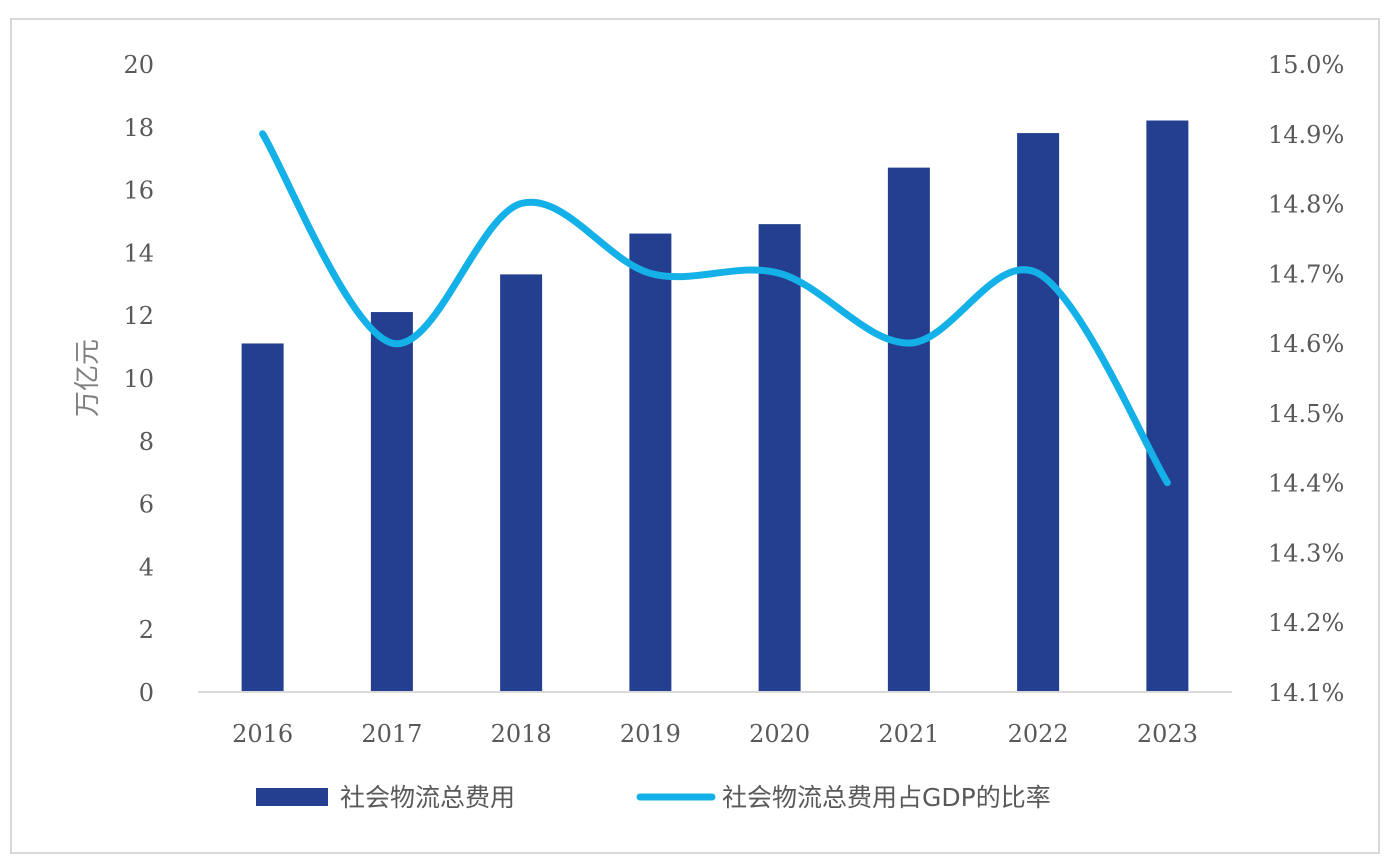 This screenshot has height=862, width=1394. I want to click on y-tick-label: 2, so click(146, 630).